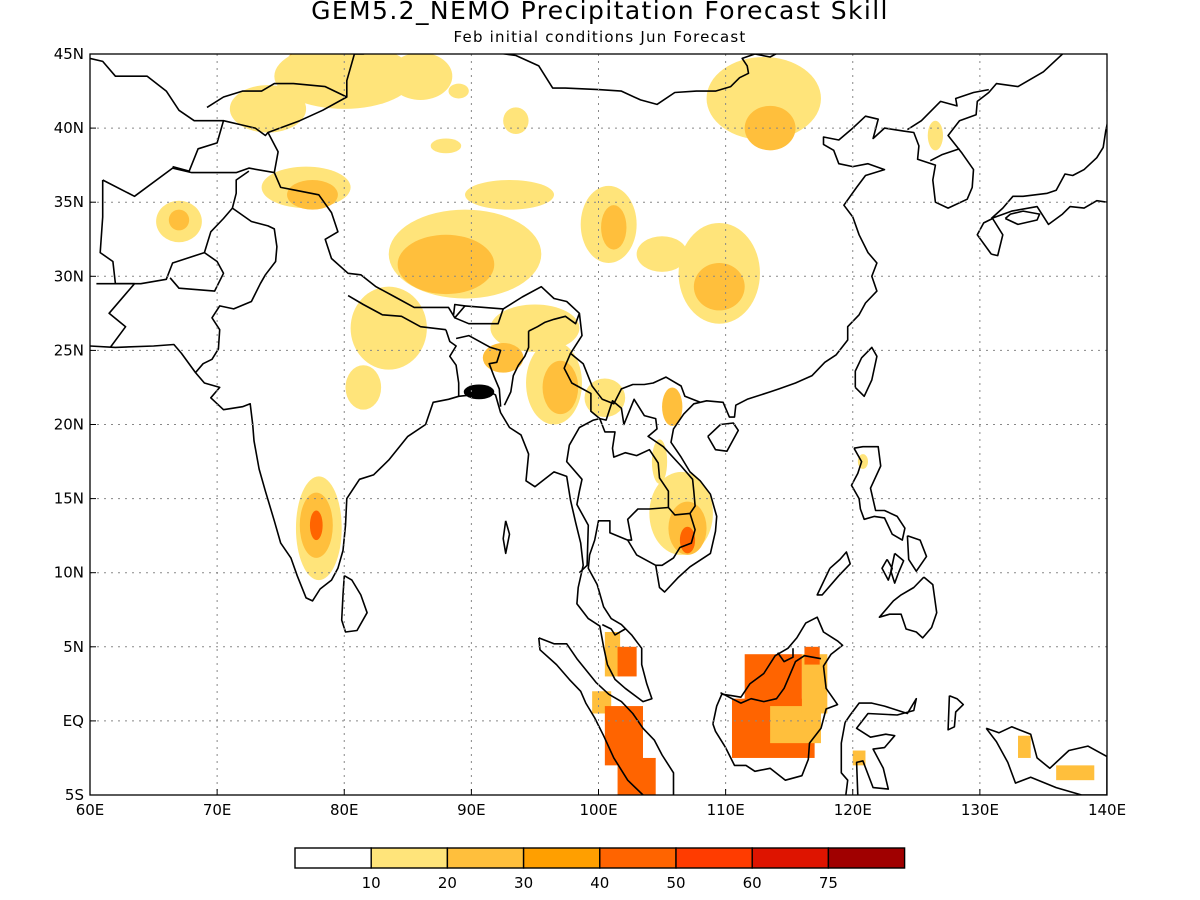 This screenshot has height=900, width=1200. Describe the element at coordinates (675, 883) in the screenshot. I see `legend-label: 50` at that location.